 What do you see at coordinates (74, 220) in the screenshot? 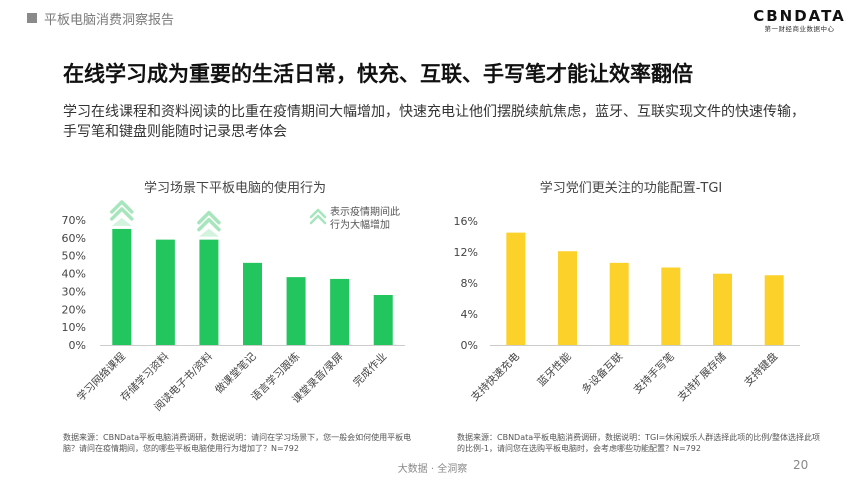
I see `y-tick-label: 70%` at bounding box center [74, 220].